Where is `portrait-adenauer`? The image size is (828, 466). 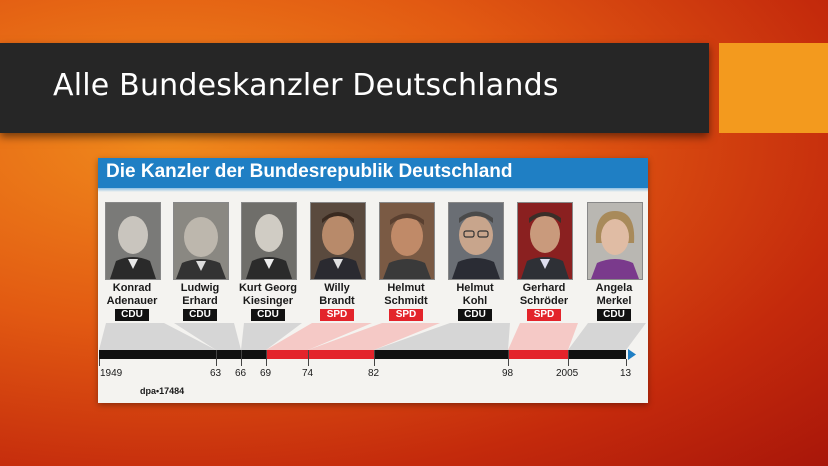
portrait-adenauer is located at coordinates (133, 241).